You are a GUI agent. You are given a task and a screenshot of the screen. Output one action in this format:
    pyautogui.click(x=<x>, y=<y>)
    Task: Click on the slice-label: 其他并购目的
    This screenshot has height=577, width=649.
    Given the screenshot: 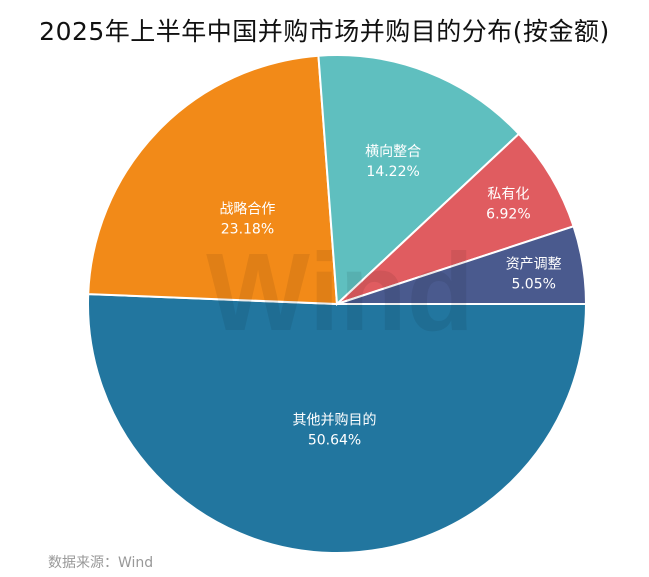 What is the action you would take?
    pyautogui.click(x=335, y=420)
    